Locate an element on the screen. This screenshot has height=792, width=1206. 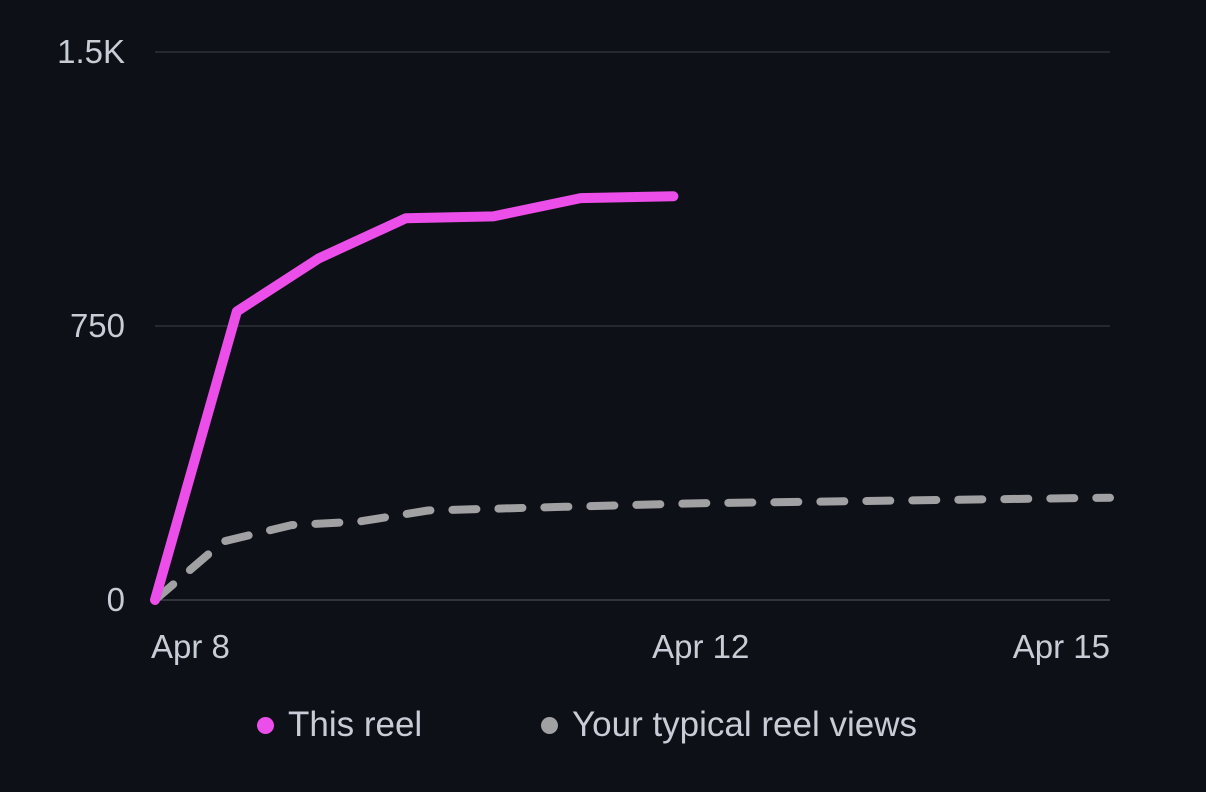
y-tick-label-750: 750 is located at coordinates (97, 325).